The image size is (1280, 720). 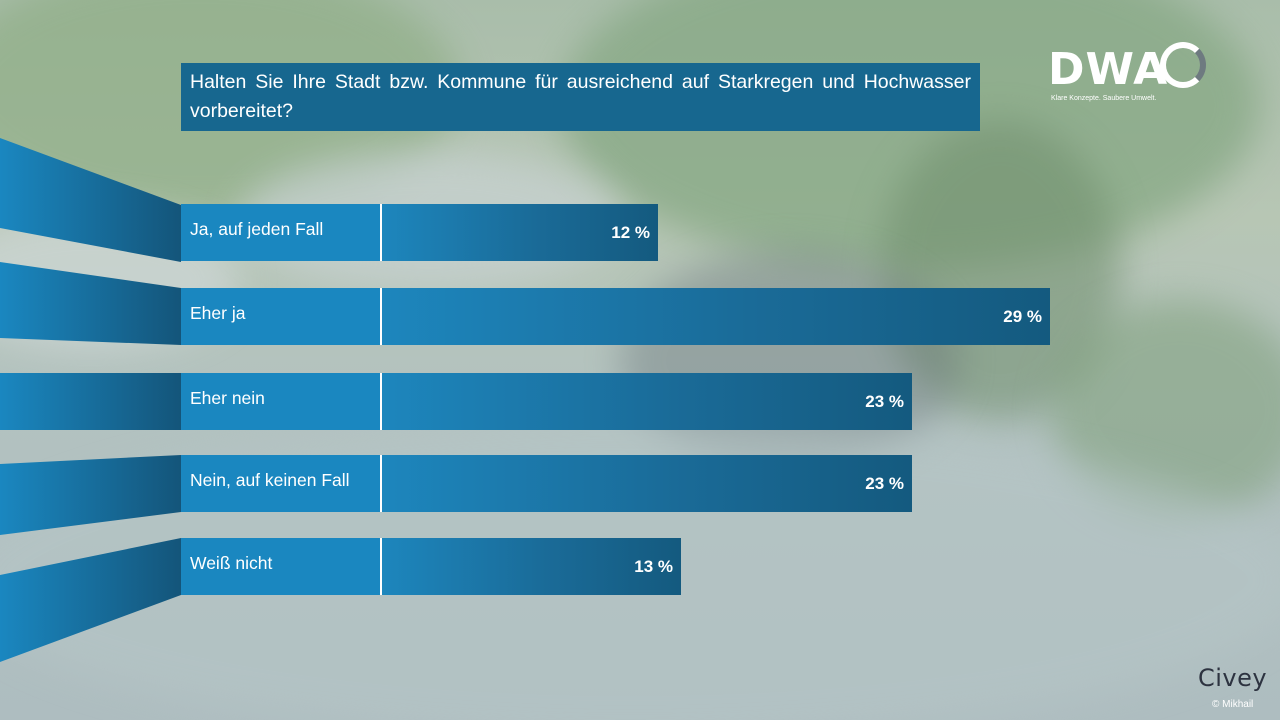 I want to click on category-label: Eher nein, so click(x=280, y=401).